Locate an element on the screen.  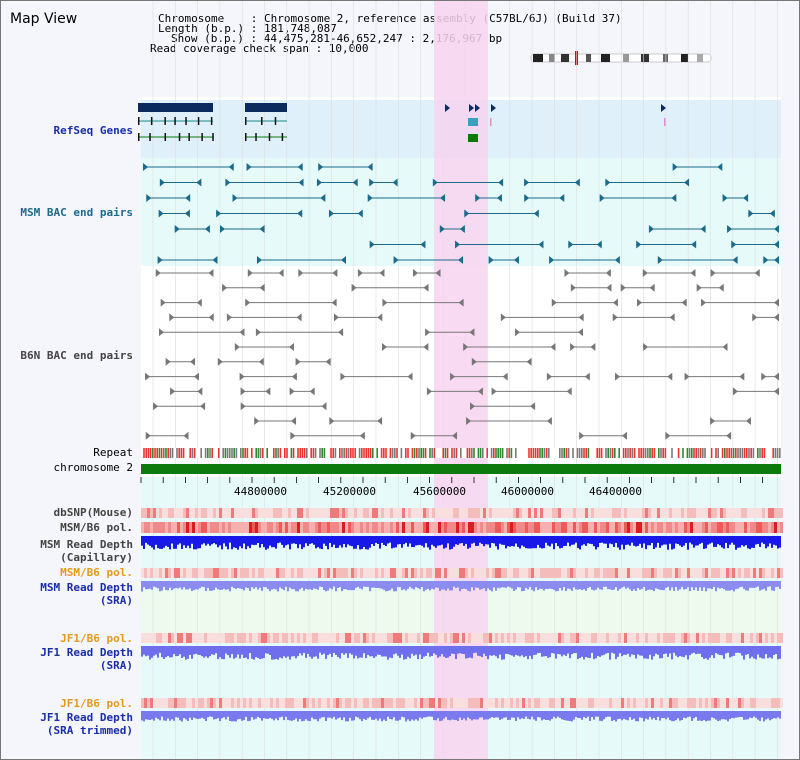
refseq-genes-track is located at coordinates (402, 122).